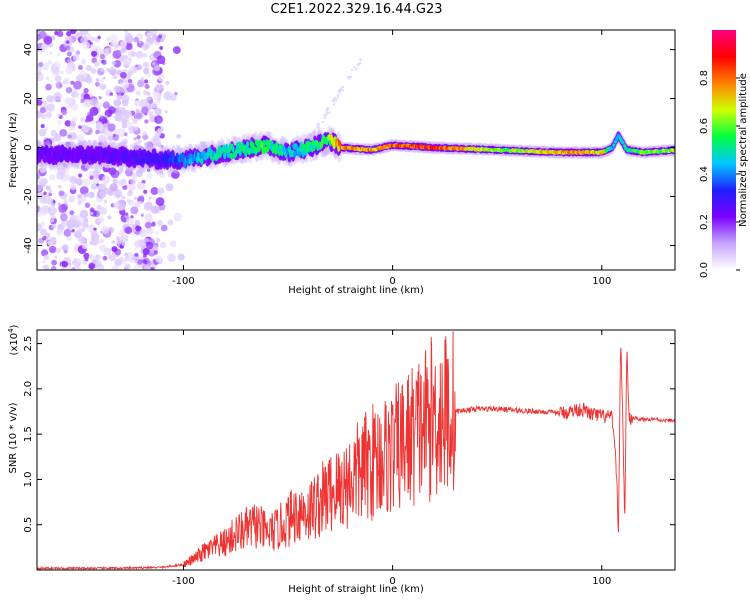  Describe the element at coordinates (28, 98) in the screenshot. I see `y-tick-label: 20` at that location.